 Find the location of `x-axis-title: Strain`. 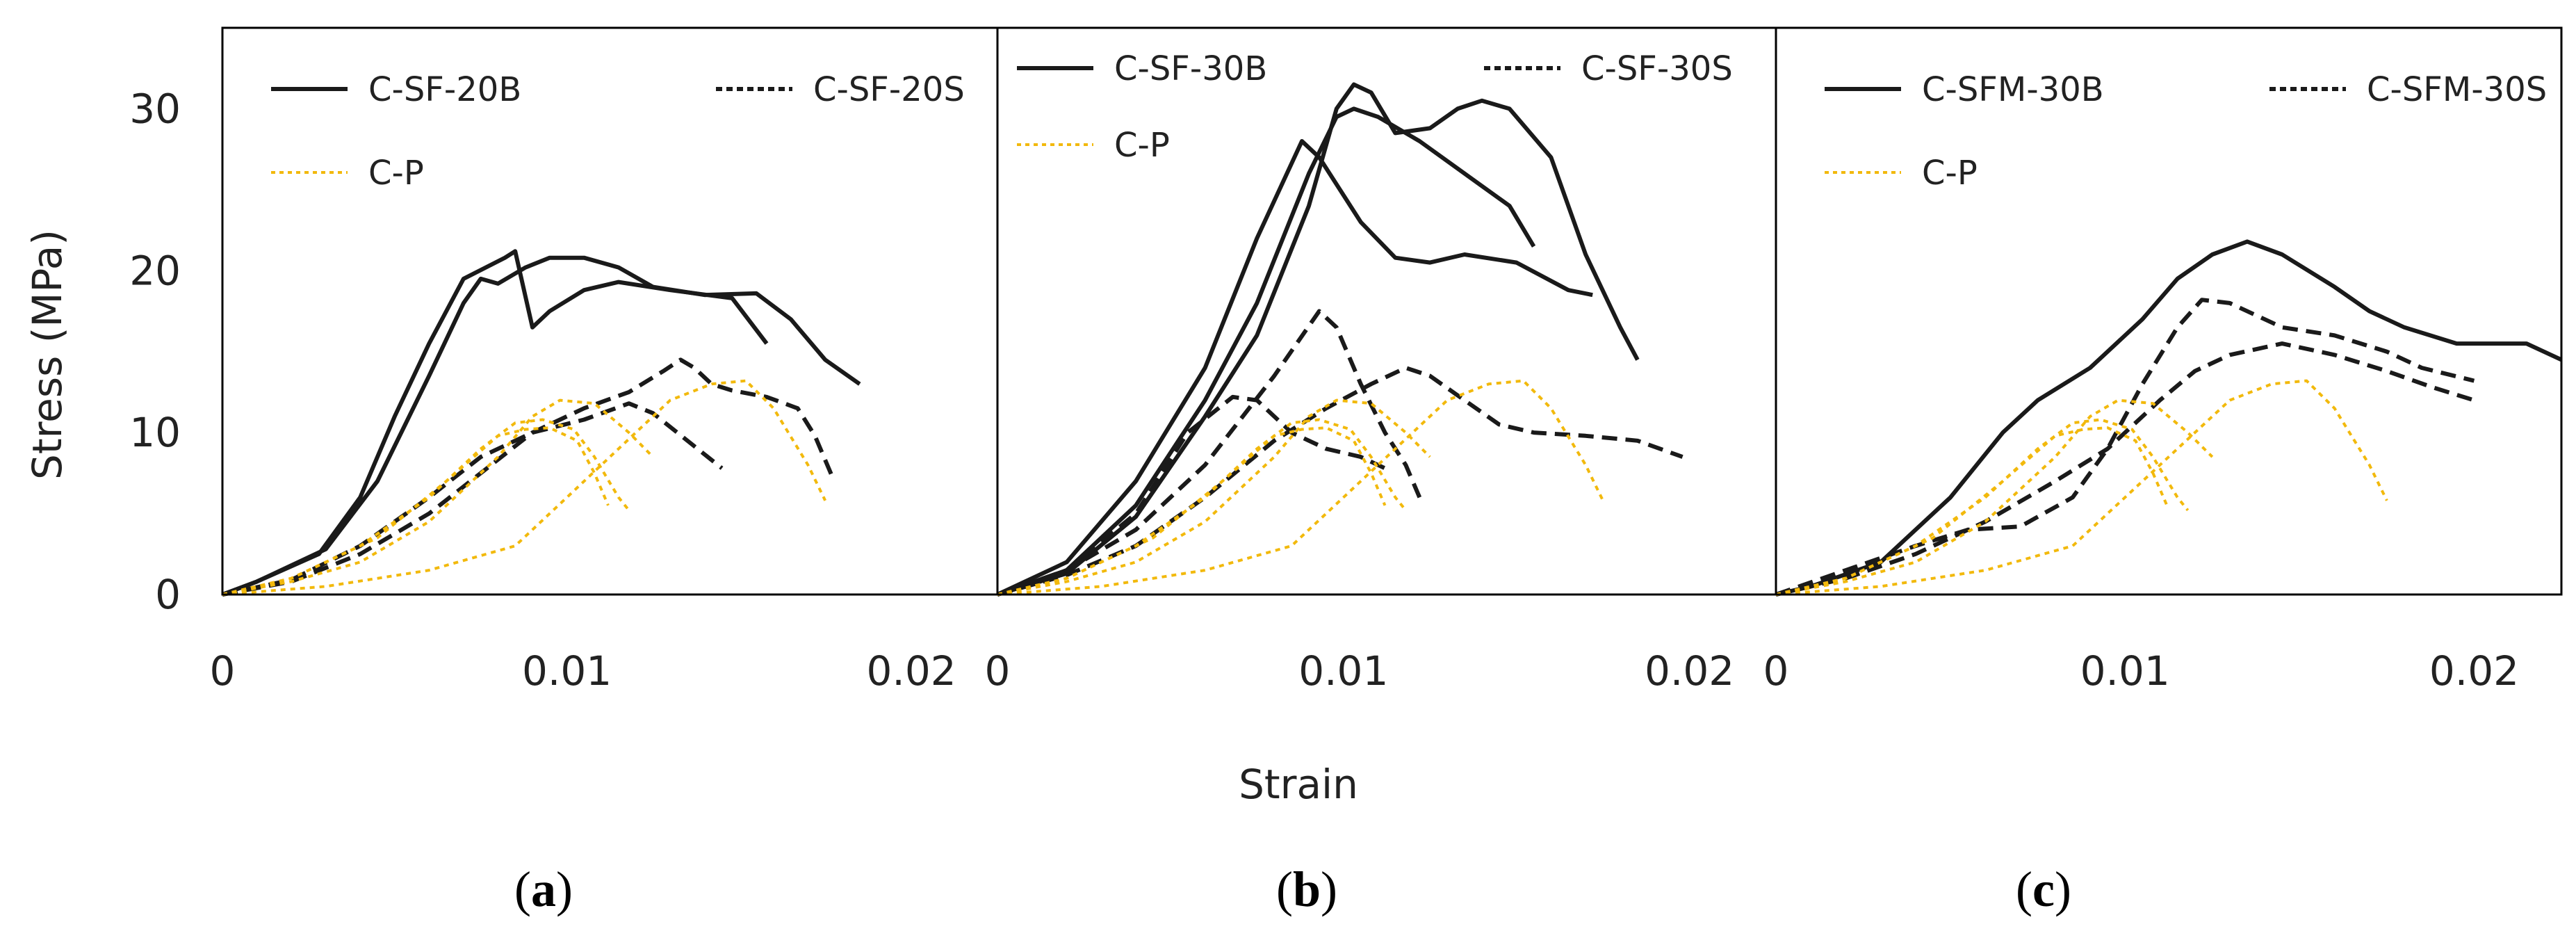

x-axis-title: Strain is located at coordinates (1298, 784).